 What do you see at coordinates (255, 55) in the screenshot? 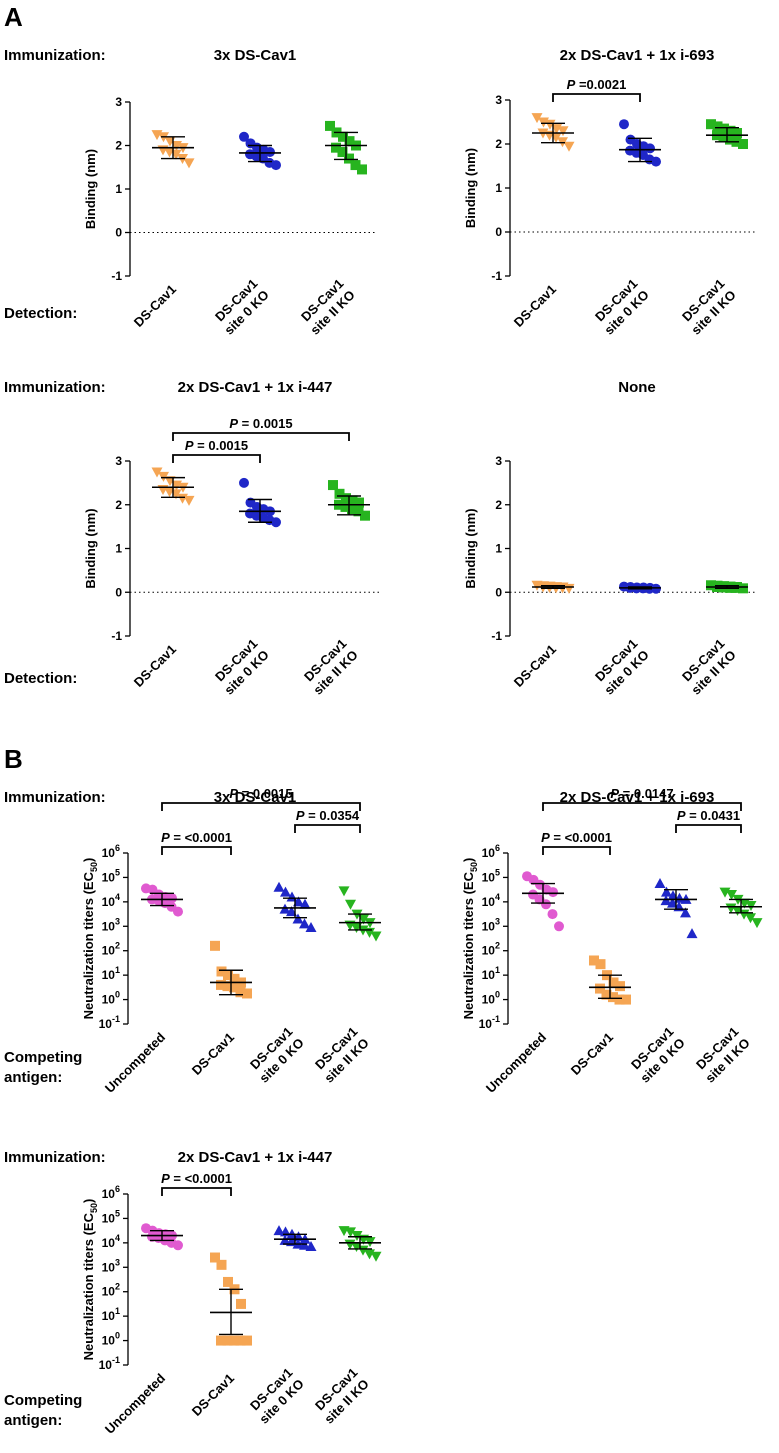
I see `chart-title: 3x DS-Cav1` at bounding box center [255, 55].